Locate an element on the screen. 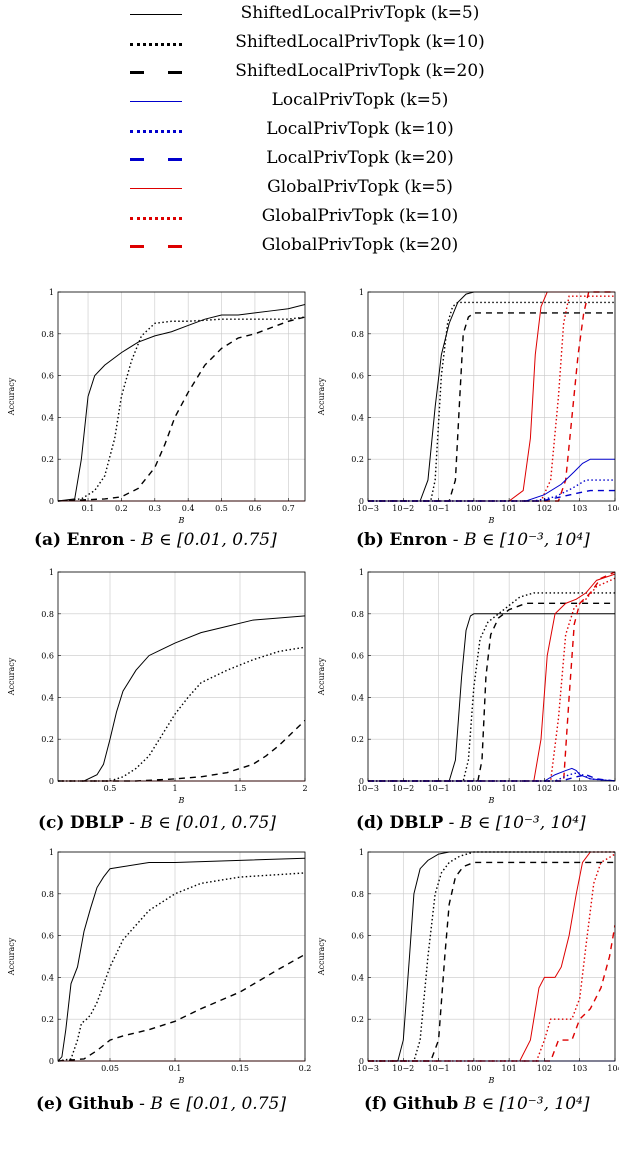  x-tick-label: 0.2 is located at coordinates (305, 1068).